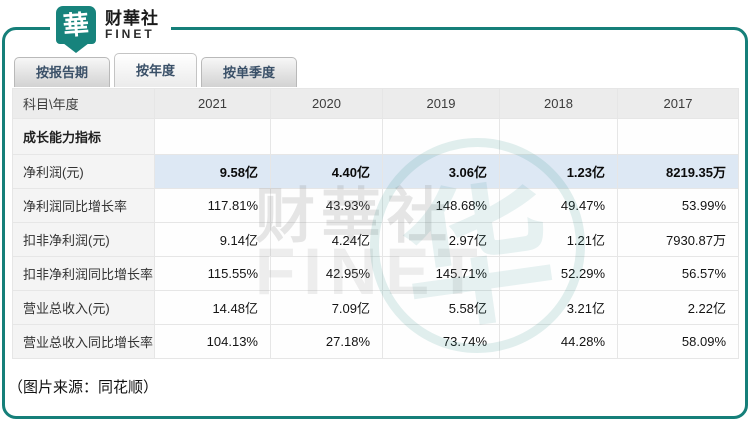  What do you see at coordinates (326, 205) in the screenshot?
I see `cell-value: 43.93%` at bounding box center [326, 205].